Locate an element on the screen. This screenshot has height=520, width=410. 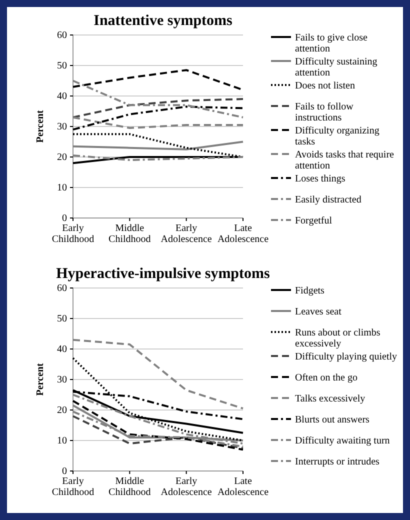
legend-label: Easily distracted is located at coordinates (328, 200).